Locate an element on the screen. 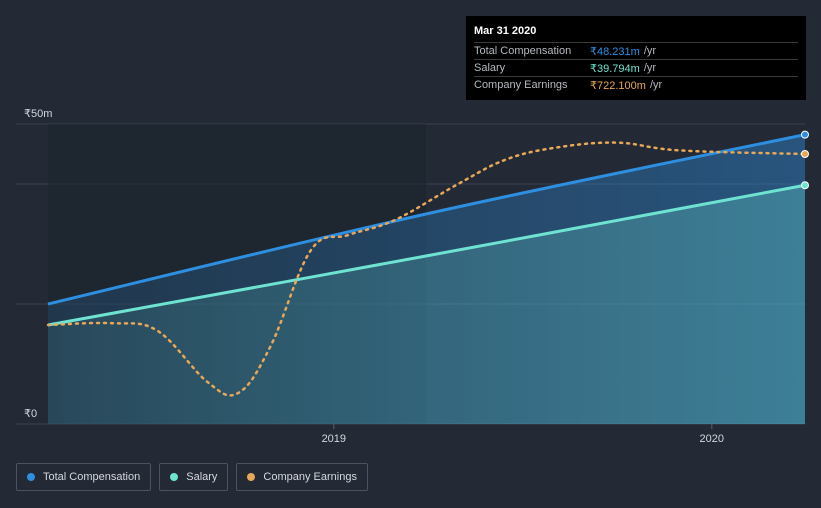 Image resolution: width=821 pixels, height=508 pixels. y-tick-label: ₹0 is located at coordinates (30, 414).